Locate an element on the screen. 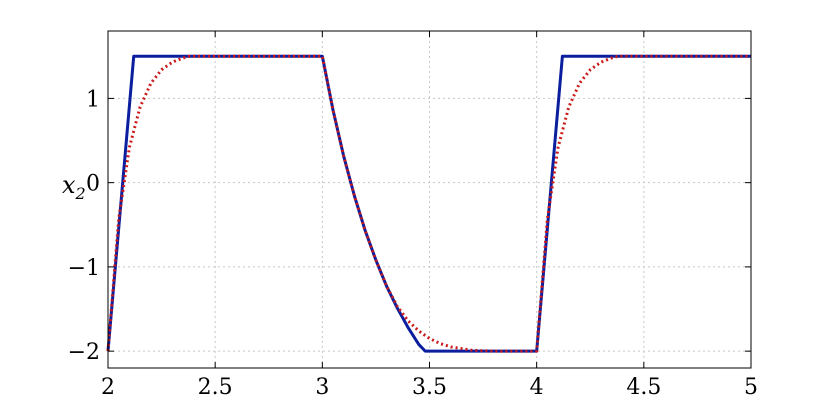 The height and width of the screenshot is (415, 830). y-tick-labels: 1 0 −1 −2 is located at coordinates (84, 226).